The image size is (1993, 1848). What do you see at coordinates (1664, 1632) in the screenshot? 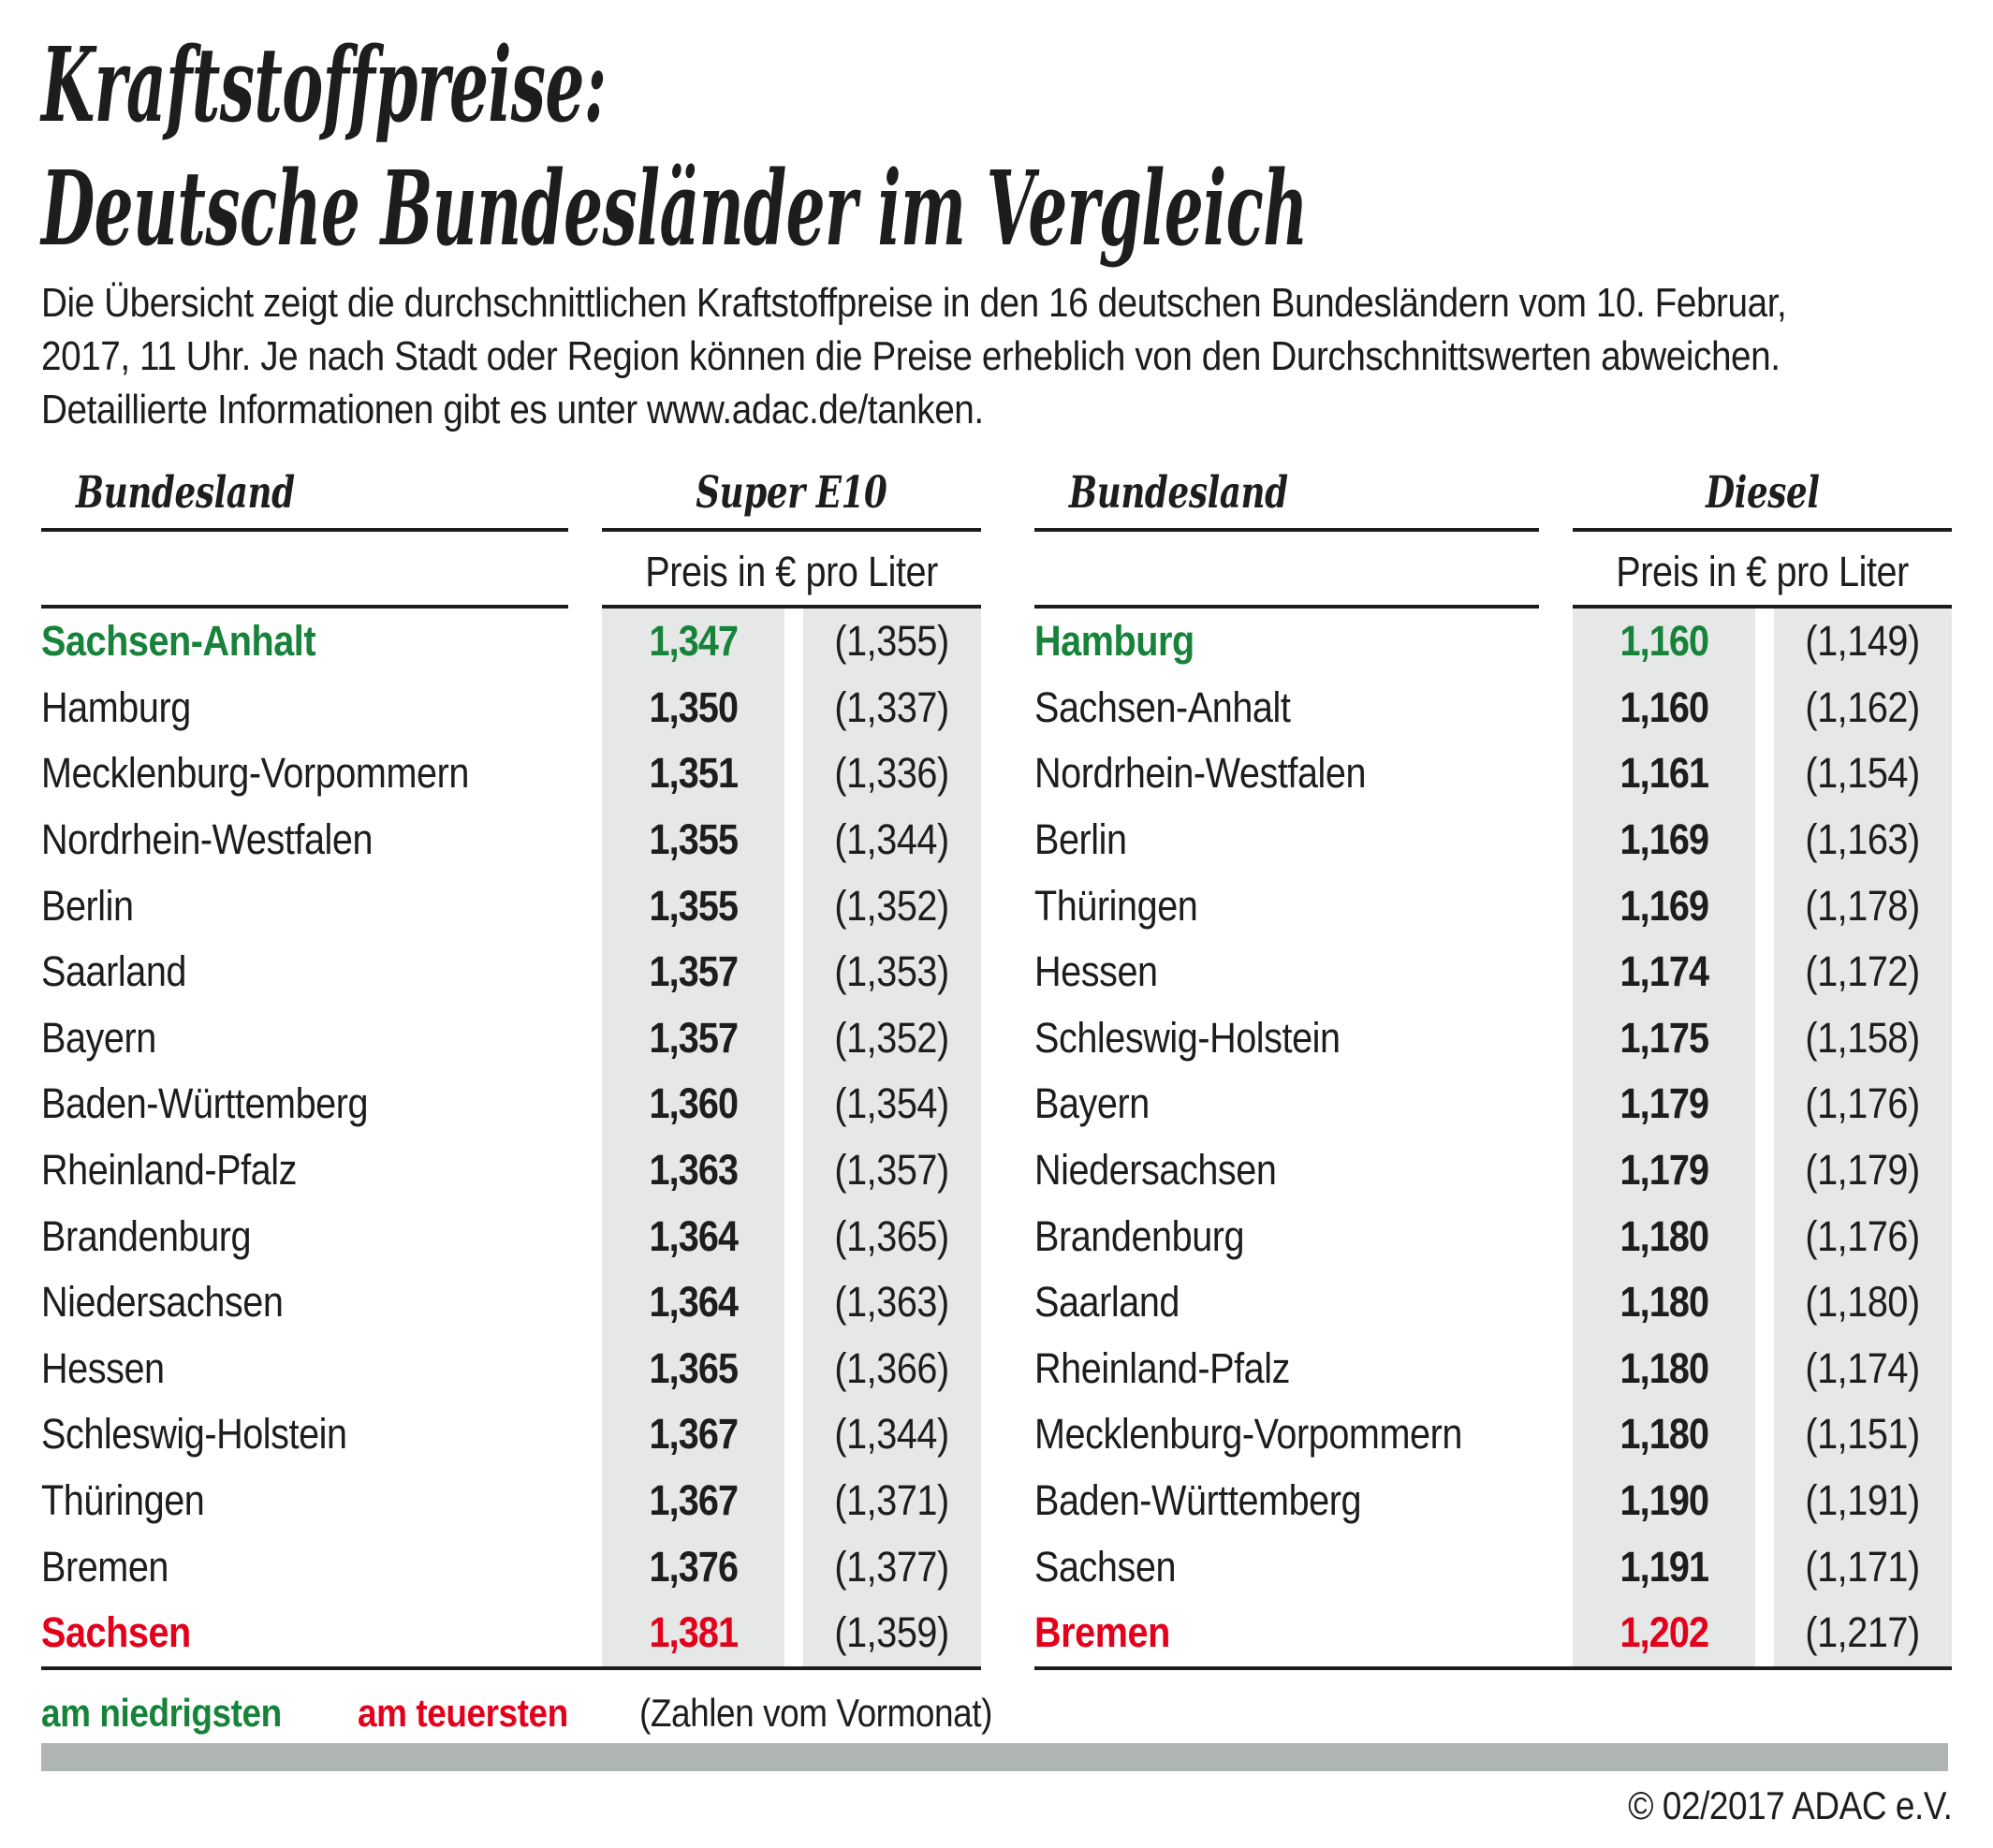
I see `current-price: 1,202` at bounding box center [1664, 1632].